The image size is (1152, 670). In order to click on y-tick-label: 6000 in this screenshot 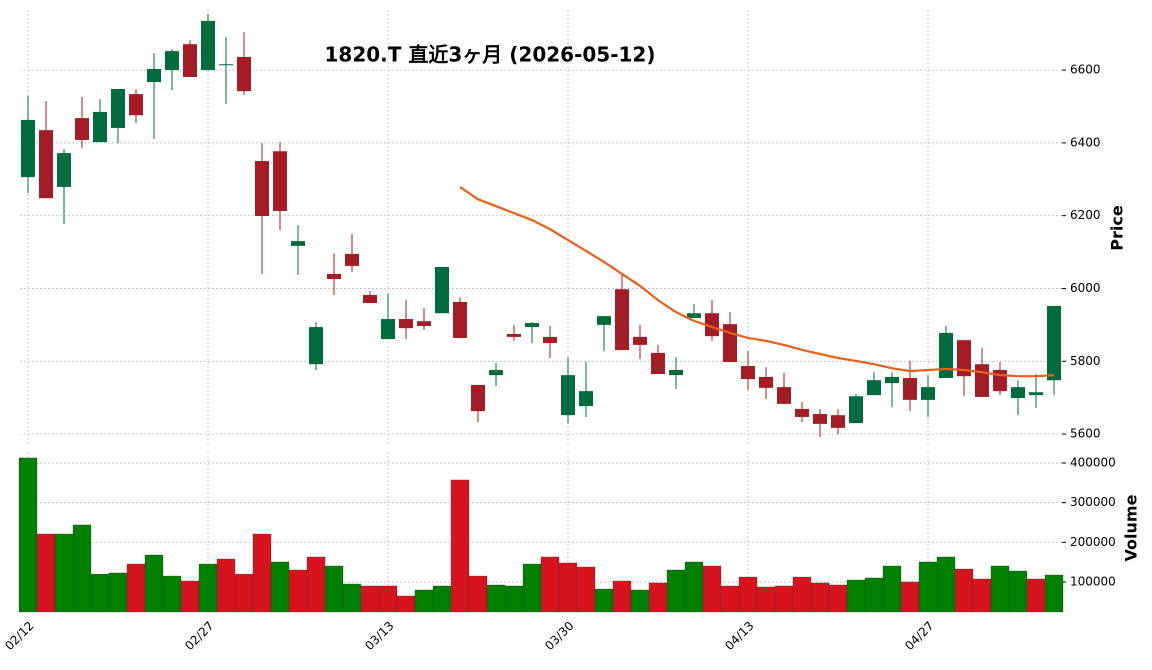, I will do `click(1085, 288)`.